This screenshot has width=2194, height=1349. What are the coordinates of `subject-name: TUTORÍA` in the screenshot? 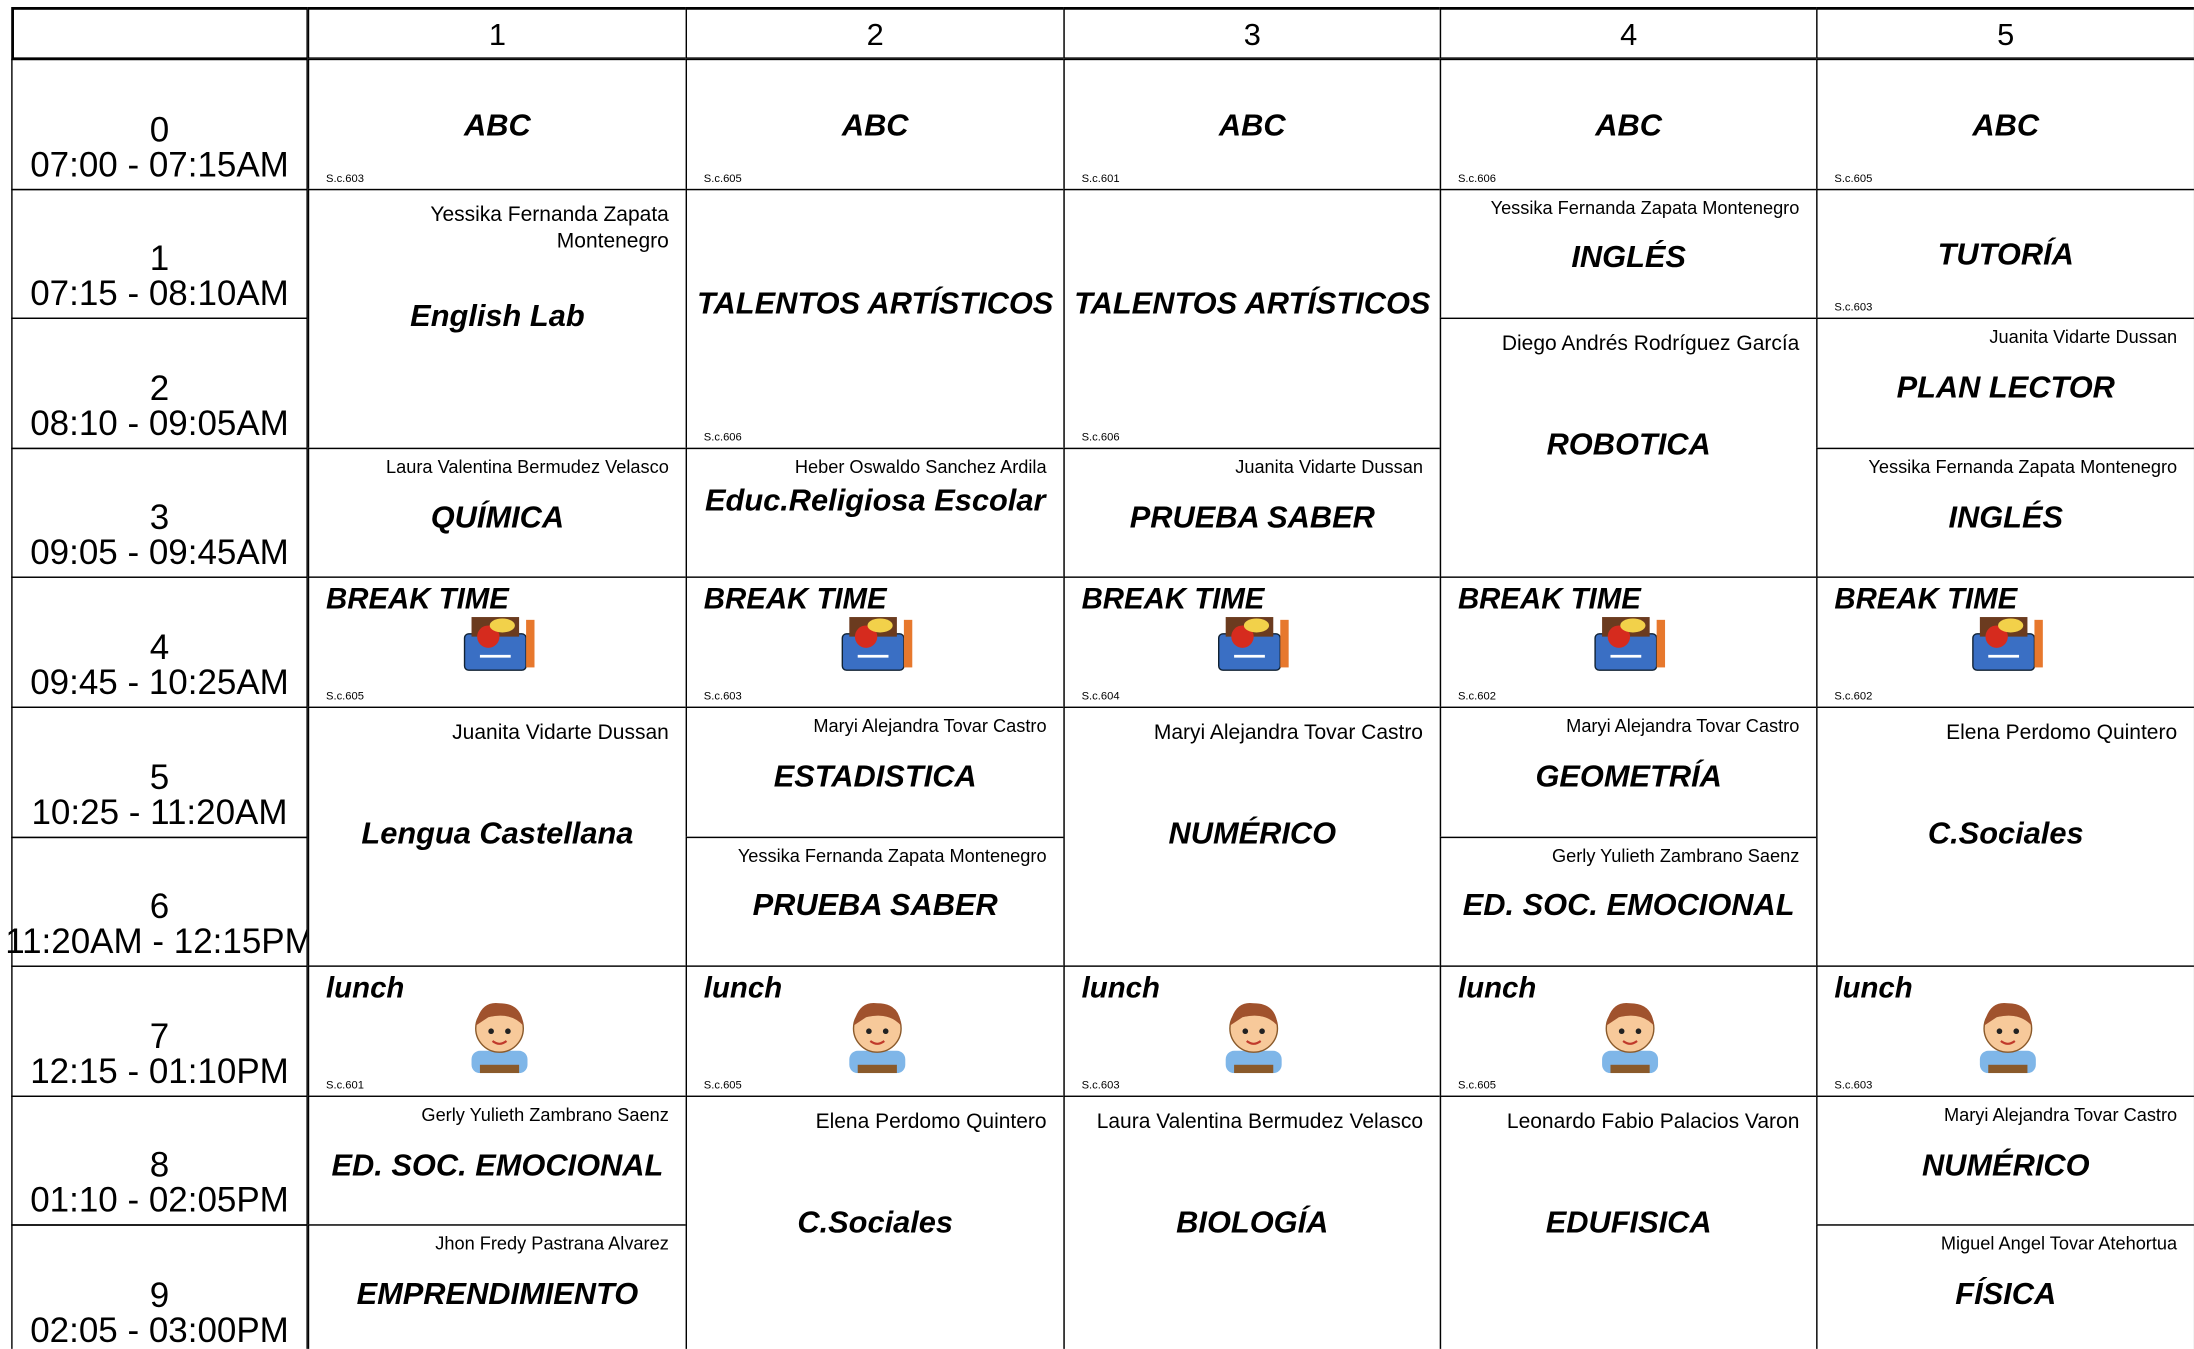 It's located at (2005, 254).